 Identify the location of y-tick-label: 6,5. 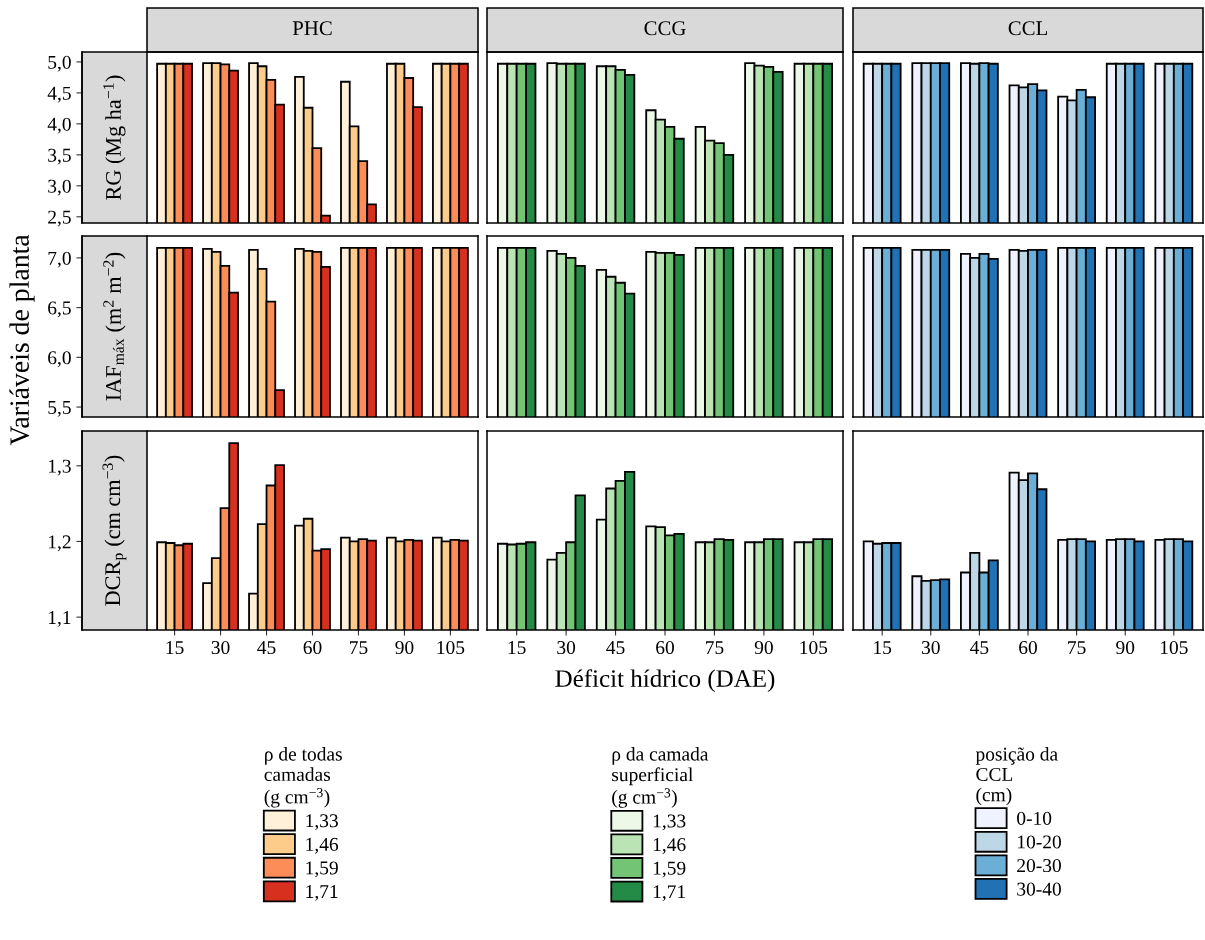
(59, 309).